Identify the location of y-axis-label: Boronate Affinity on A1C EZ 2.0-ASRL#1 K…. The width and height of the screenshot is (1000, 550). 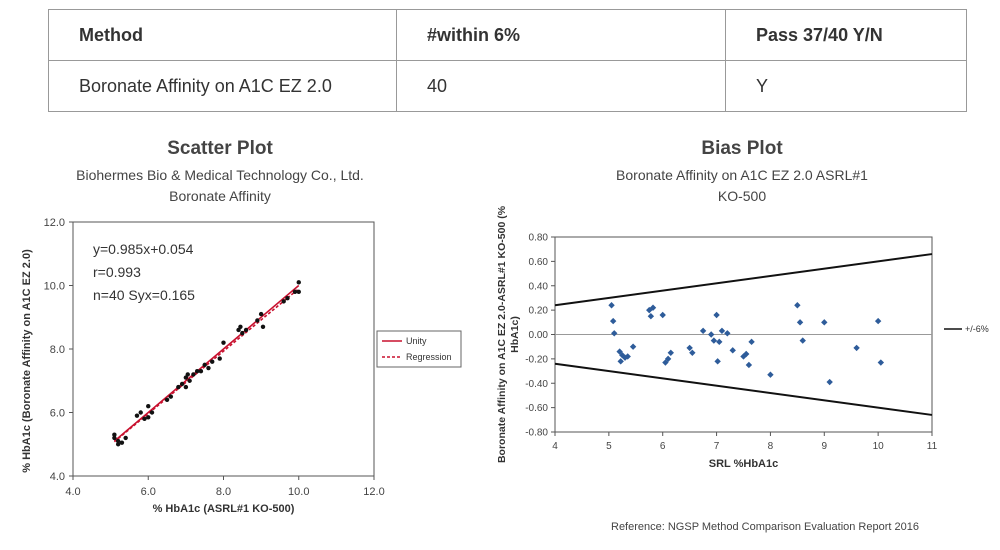
(508, 334).